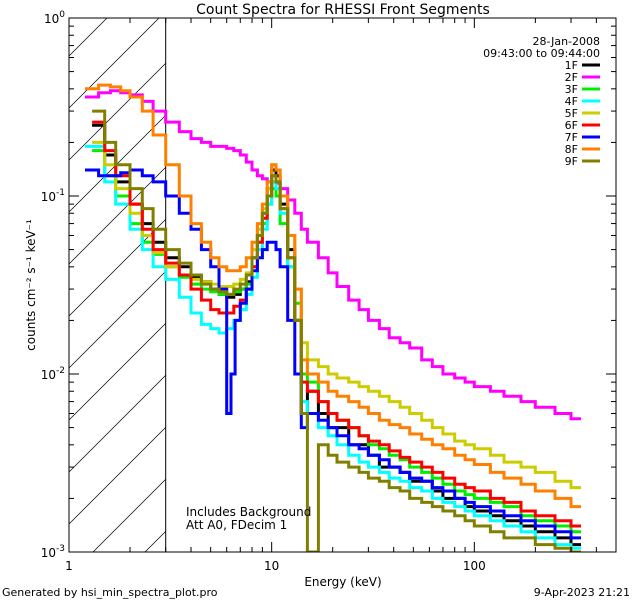 Image resolution: width=640 pixels, height=600 pixels. I want to click on excluded-energy-region, so click(118, 285).